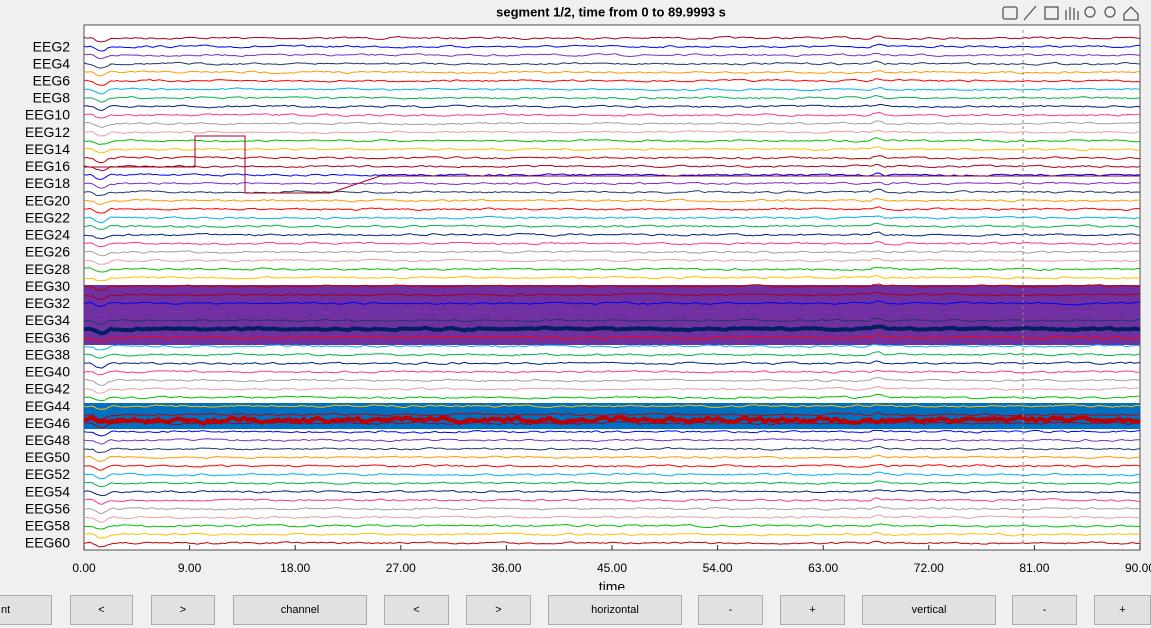  I want to click on channel-label: EEG38, so click(47, 354).